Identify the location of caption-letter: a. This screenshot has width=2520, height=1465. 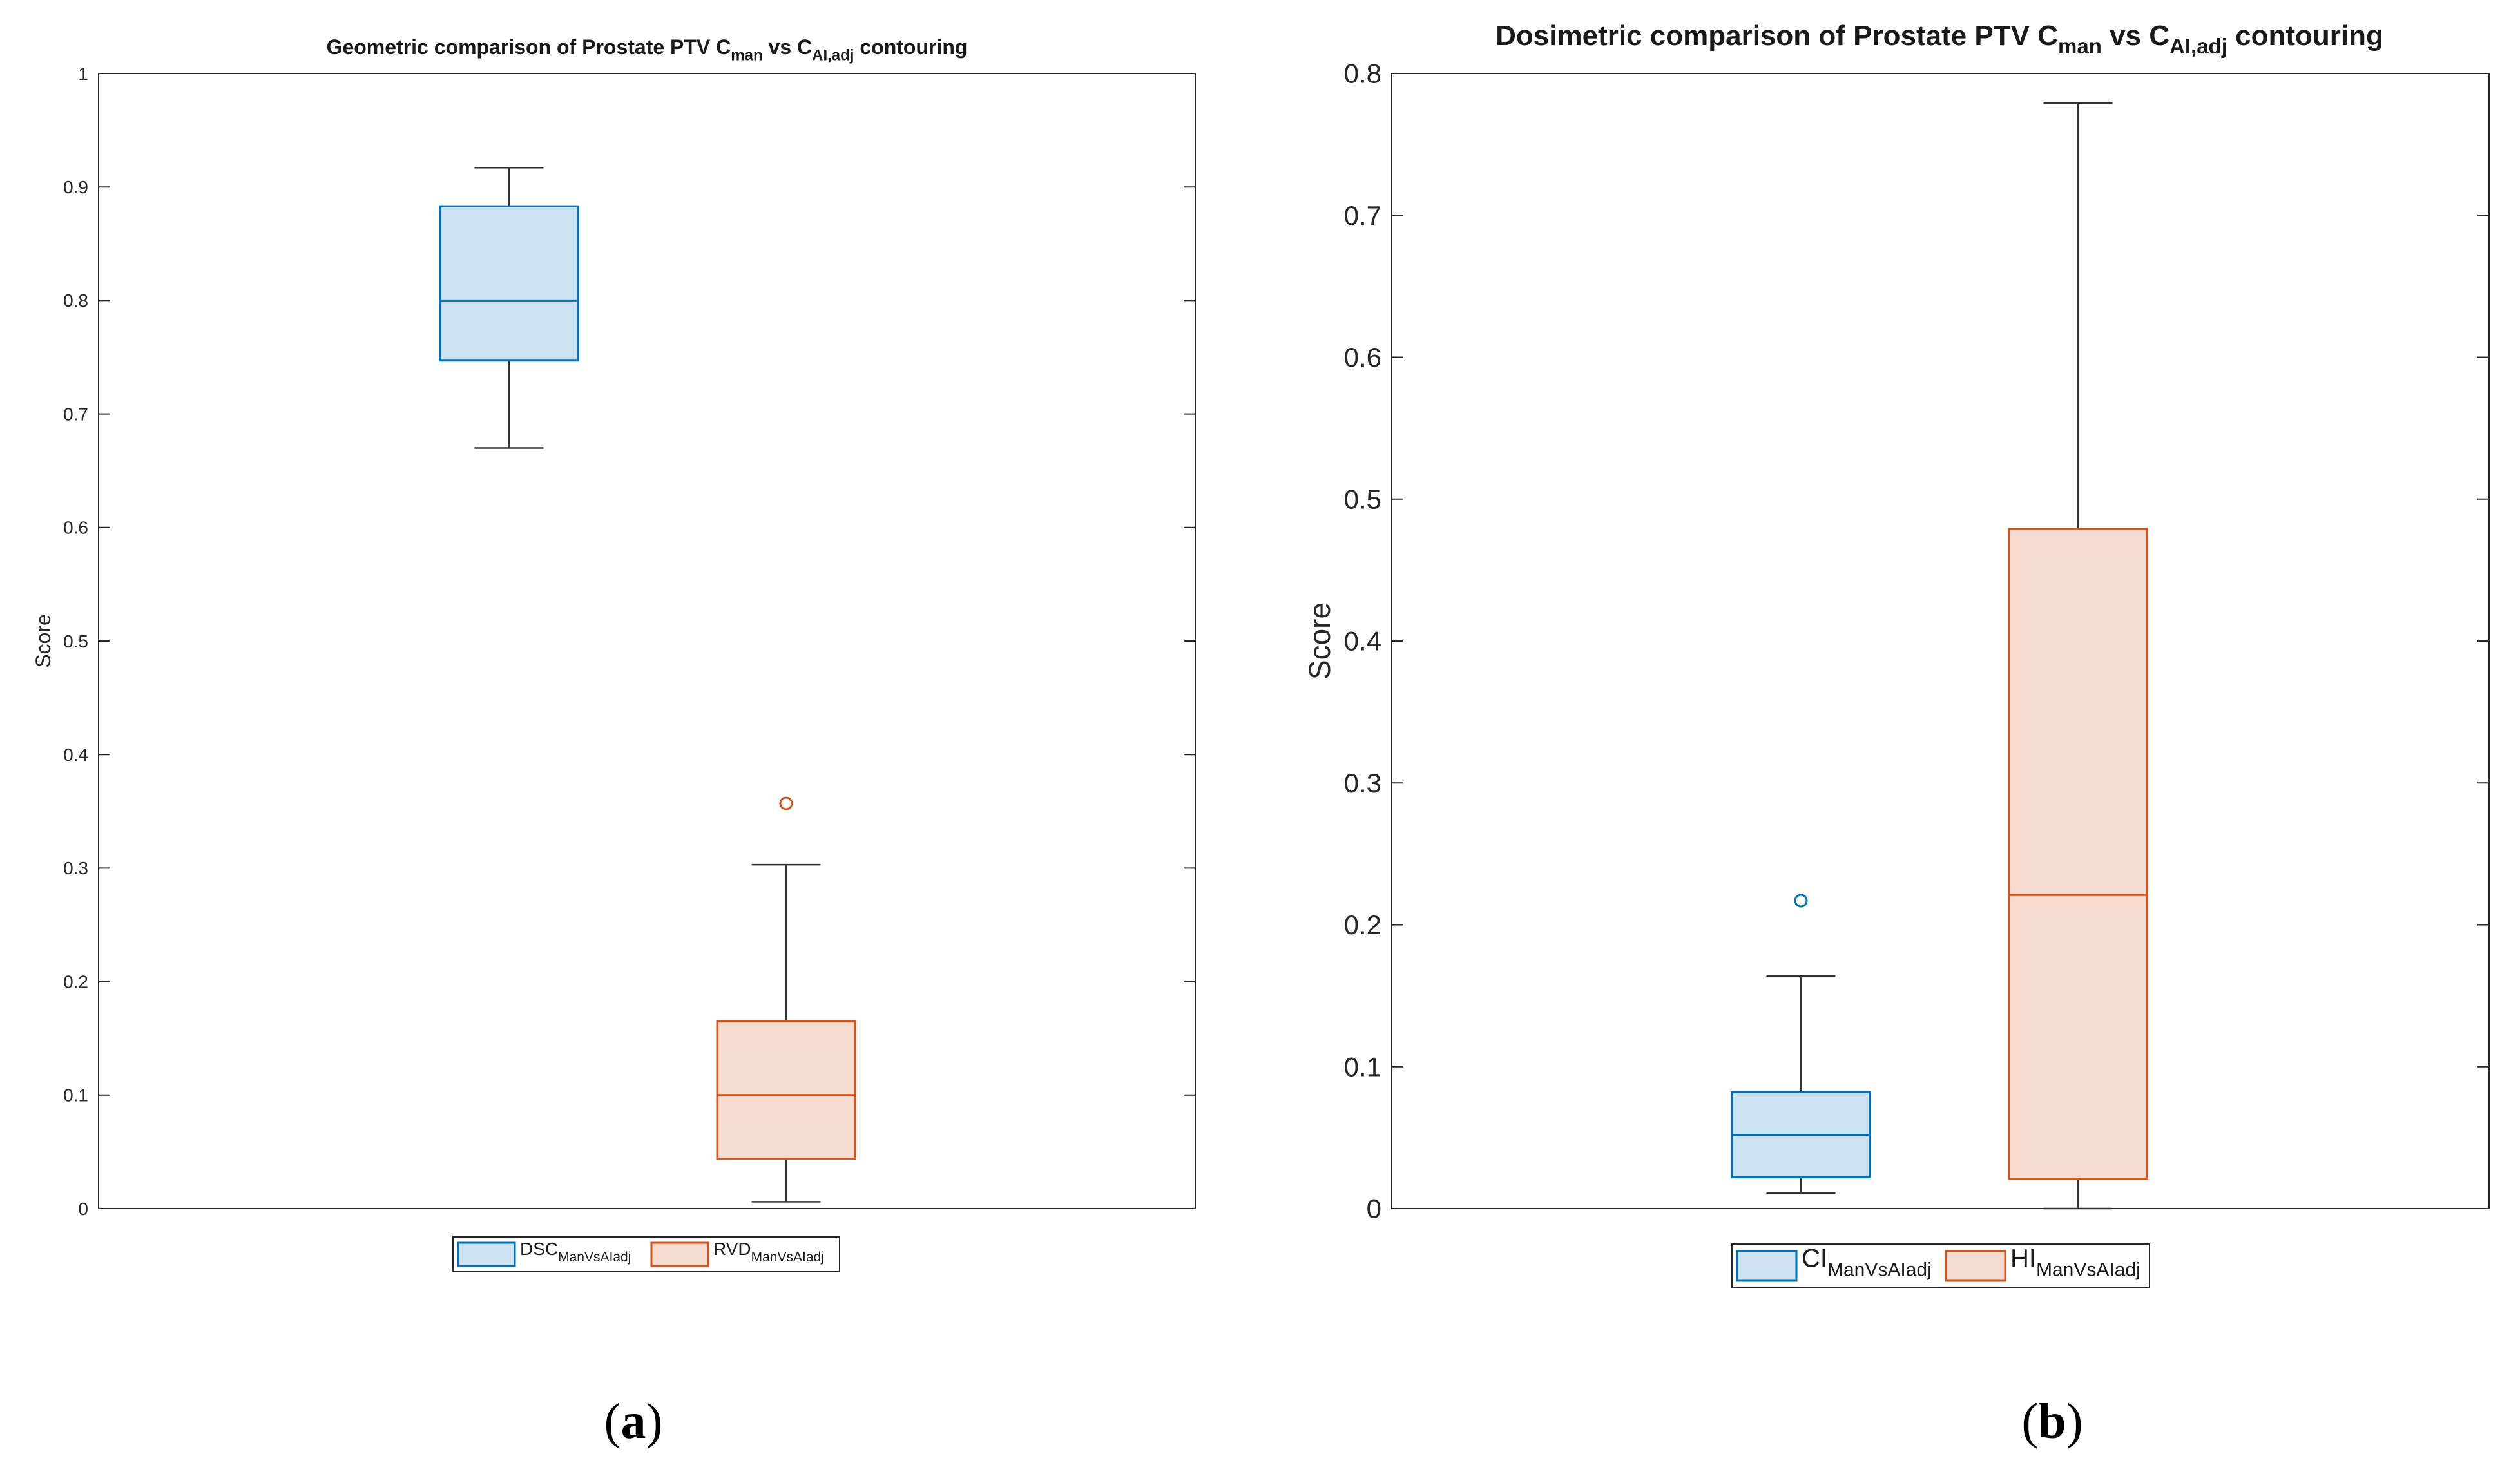
(633, 1421).